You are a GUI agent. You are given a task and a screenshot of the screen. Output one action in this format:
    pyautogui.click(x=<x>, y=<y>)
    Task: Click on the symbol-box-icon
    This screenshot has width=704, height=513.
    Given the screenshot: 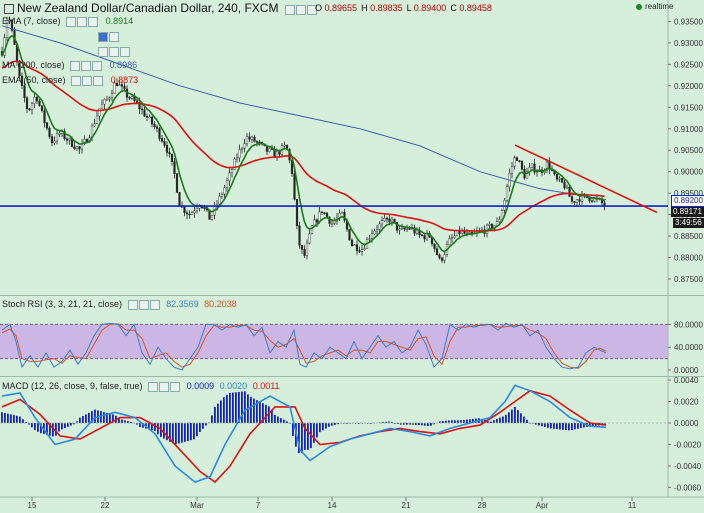 What is the action you would take?
    pyautogui.click(x=9, y=8)
    